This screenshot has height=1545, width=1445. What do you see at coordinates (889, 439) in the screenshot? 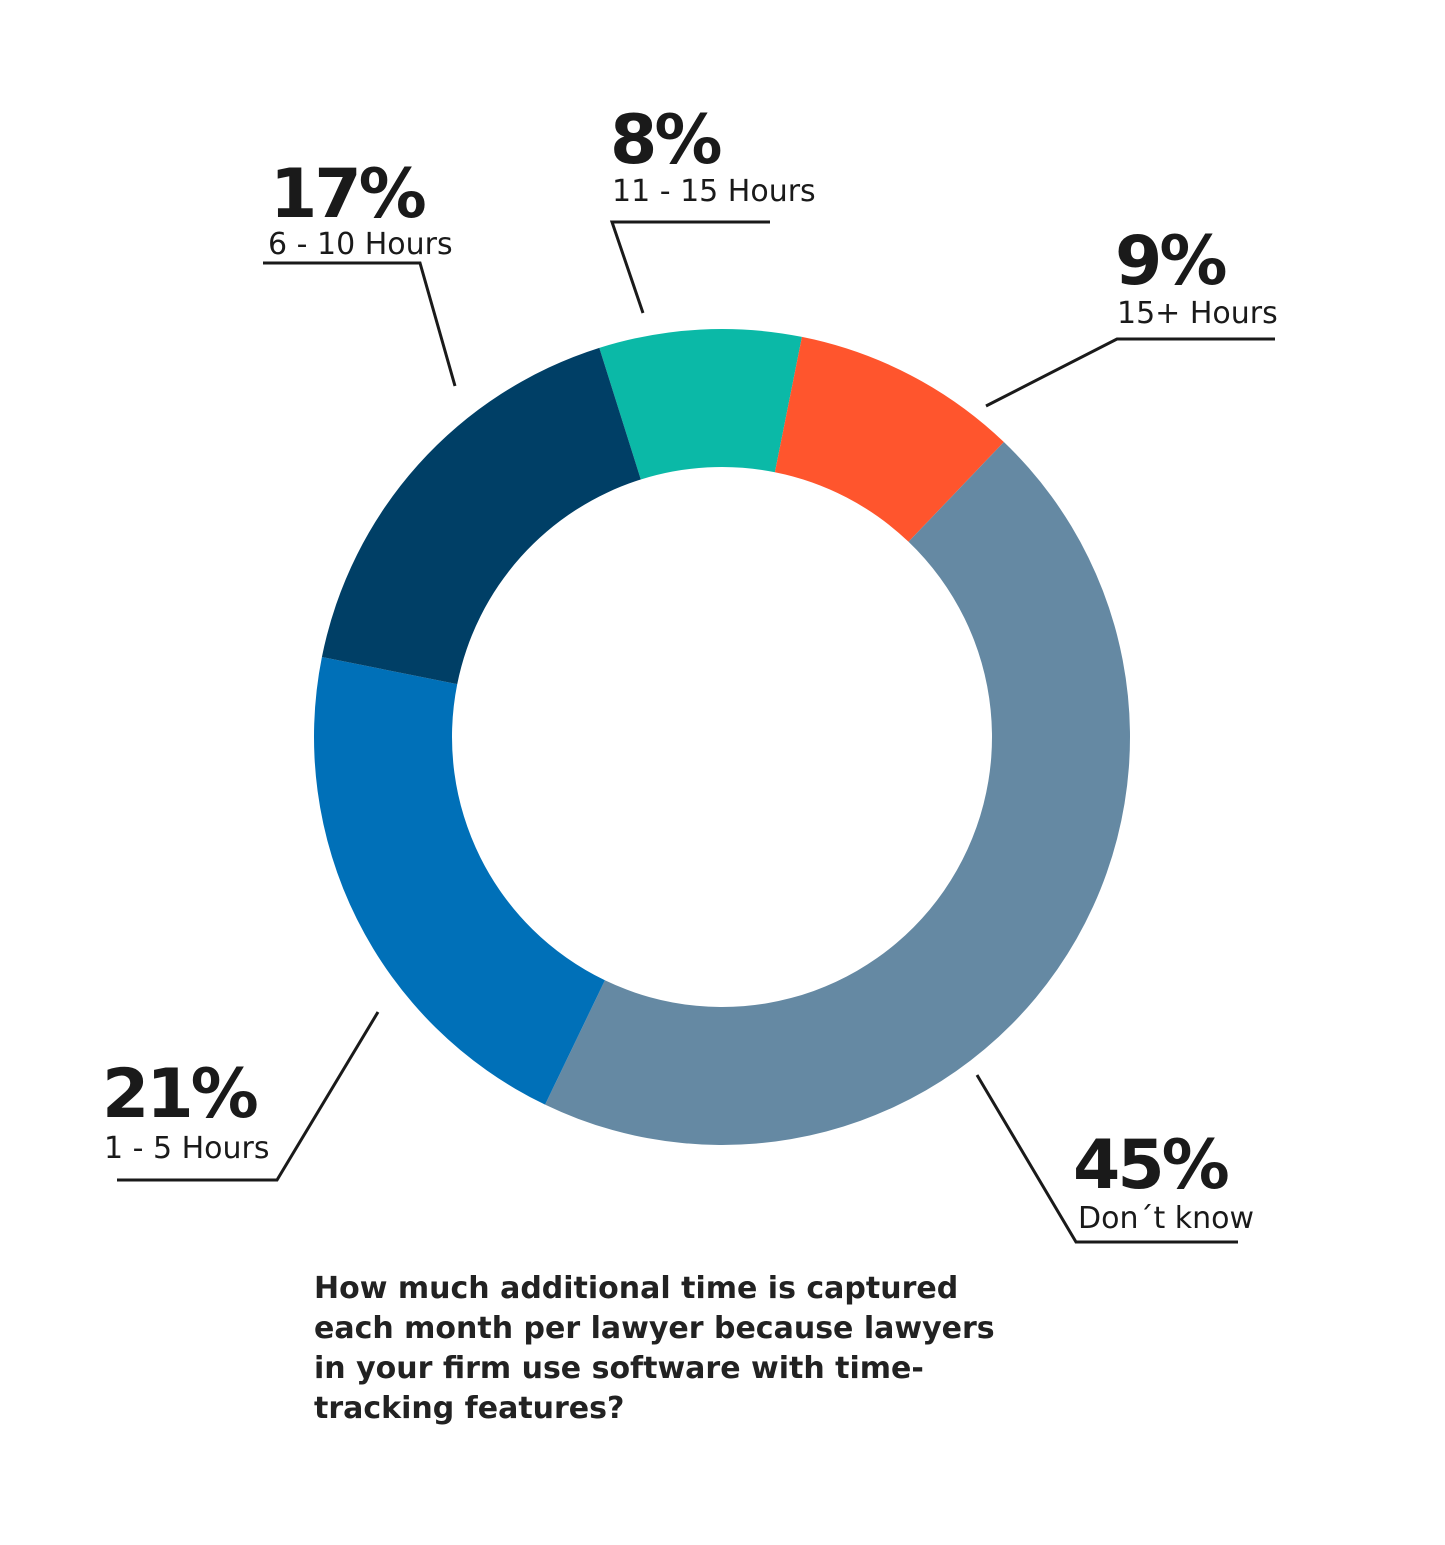
I see `slice-15-hours` at bounding box center [889, 439].